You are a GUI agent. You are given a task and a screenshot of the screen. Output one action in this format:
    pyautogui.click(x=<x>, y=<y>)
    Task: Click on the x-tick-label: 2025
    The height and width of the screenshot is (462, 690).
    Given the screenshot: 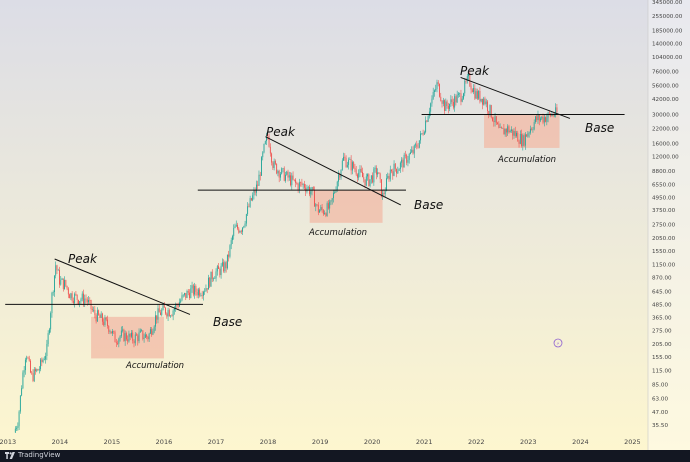 What is the action you would take?
    pyautogui.click(x=632, y=442)
    